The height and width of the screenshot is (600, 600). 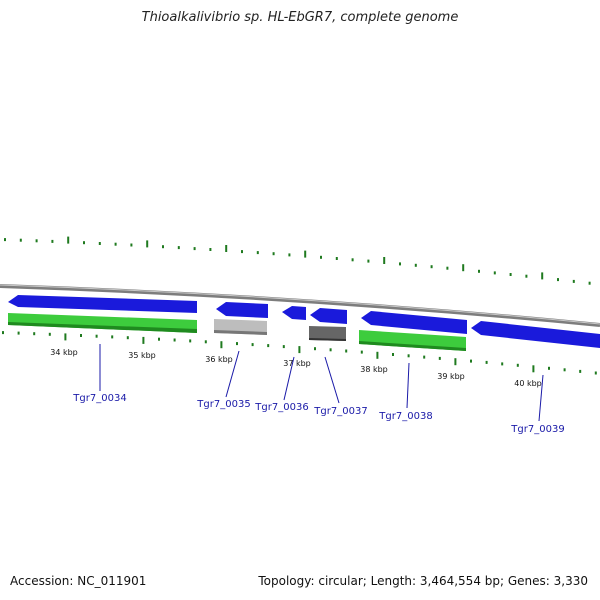 I want to click on kbp-scale-label: 39 kbp, so click(x=451, y=376).